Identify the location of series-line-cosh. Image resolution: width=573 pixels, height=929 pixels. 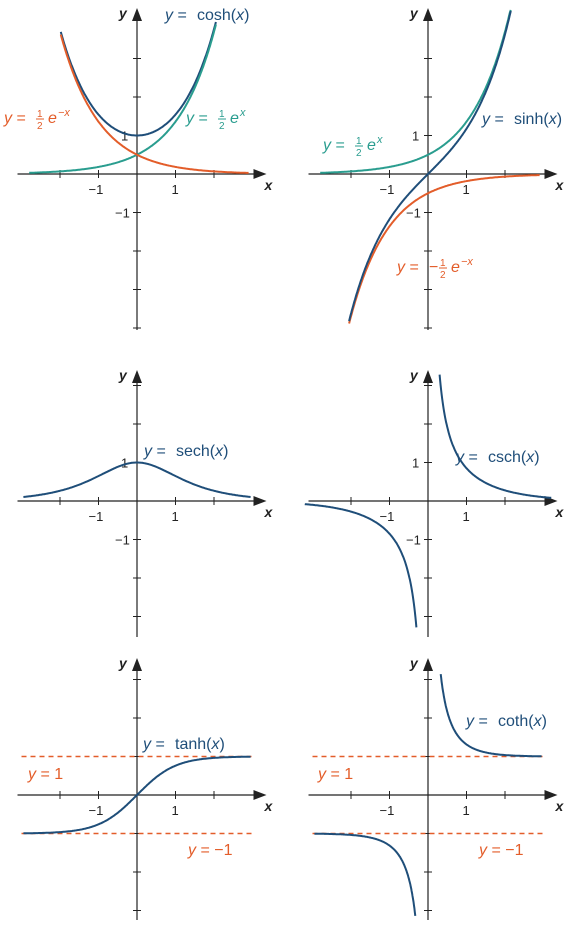
(138, 79).